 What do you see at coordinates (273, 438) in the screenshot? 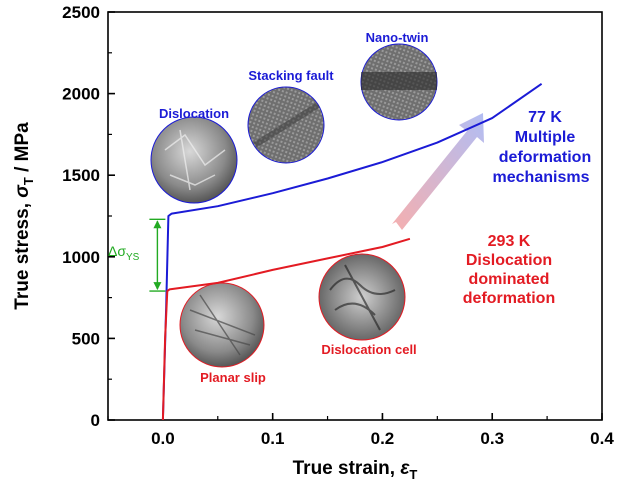
I see `x-tick-label: 0.1` at bounding box center [273, 438].